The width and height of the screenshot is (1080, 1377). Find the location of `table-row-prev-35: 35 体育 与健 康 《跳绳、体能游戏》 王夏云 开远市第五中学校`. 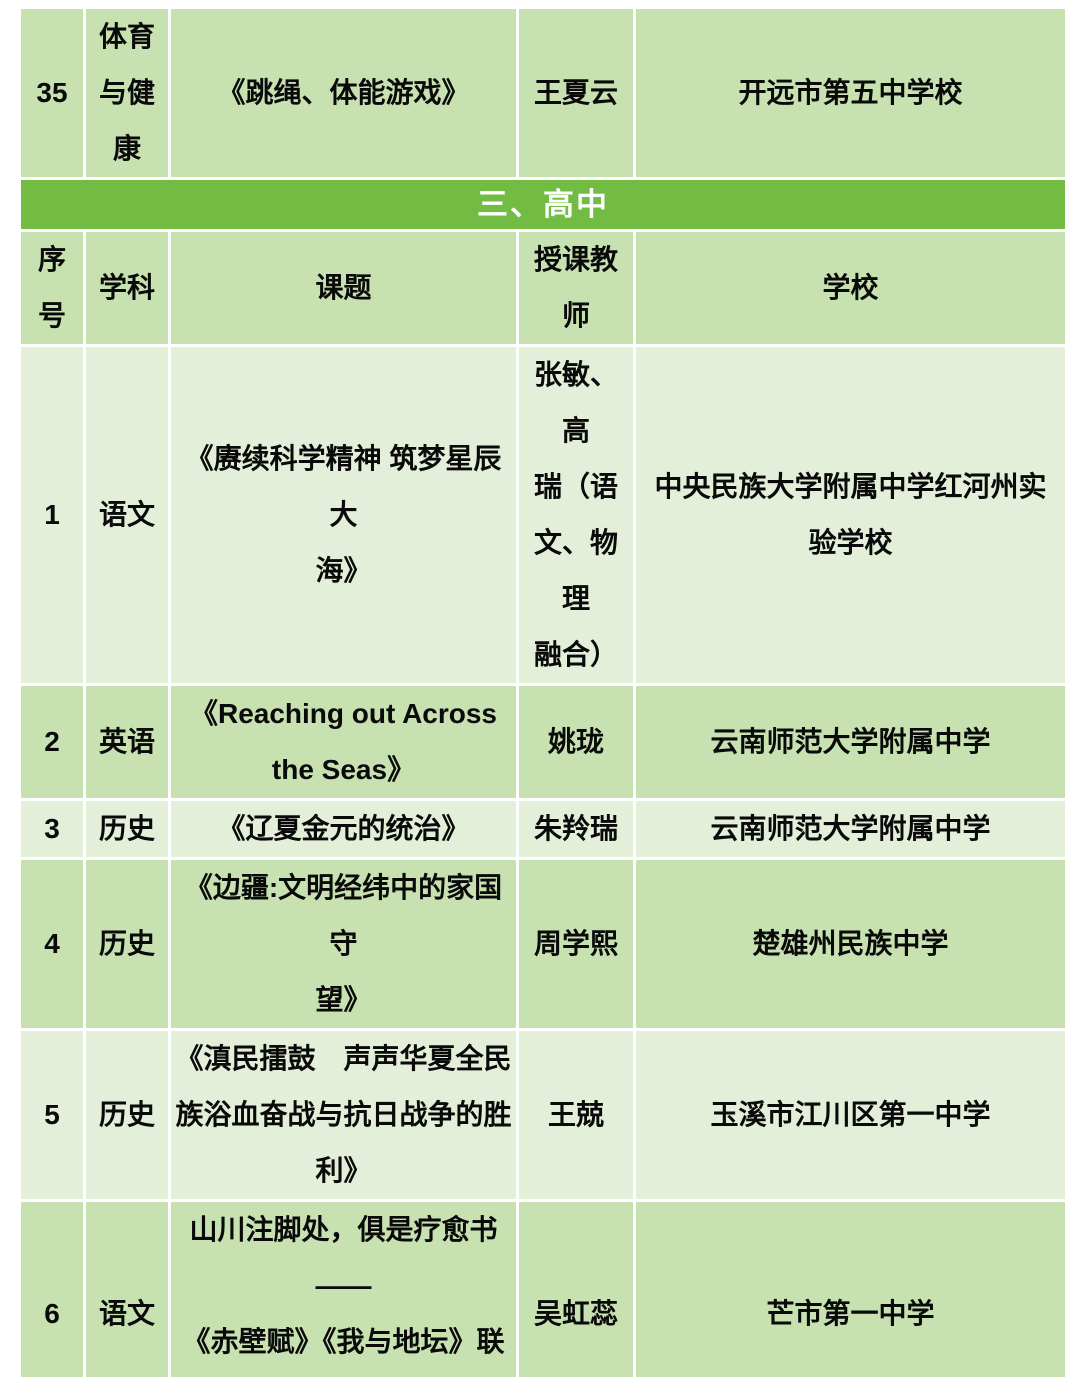

table-row-prev-35: 35 体育 与健 康 《跳绳、体能游戏》 王夏云 开远市第五中学校 is located at coordinates (543, 93).